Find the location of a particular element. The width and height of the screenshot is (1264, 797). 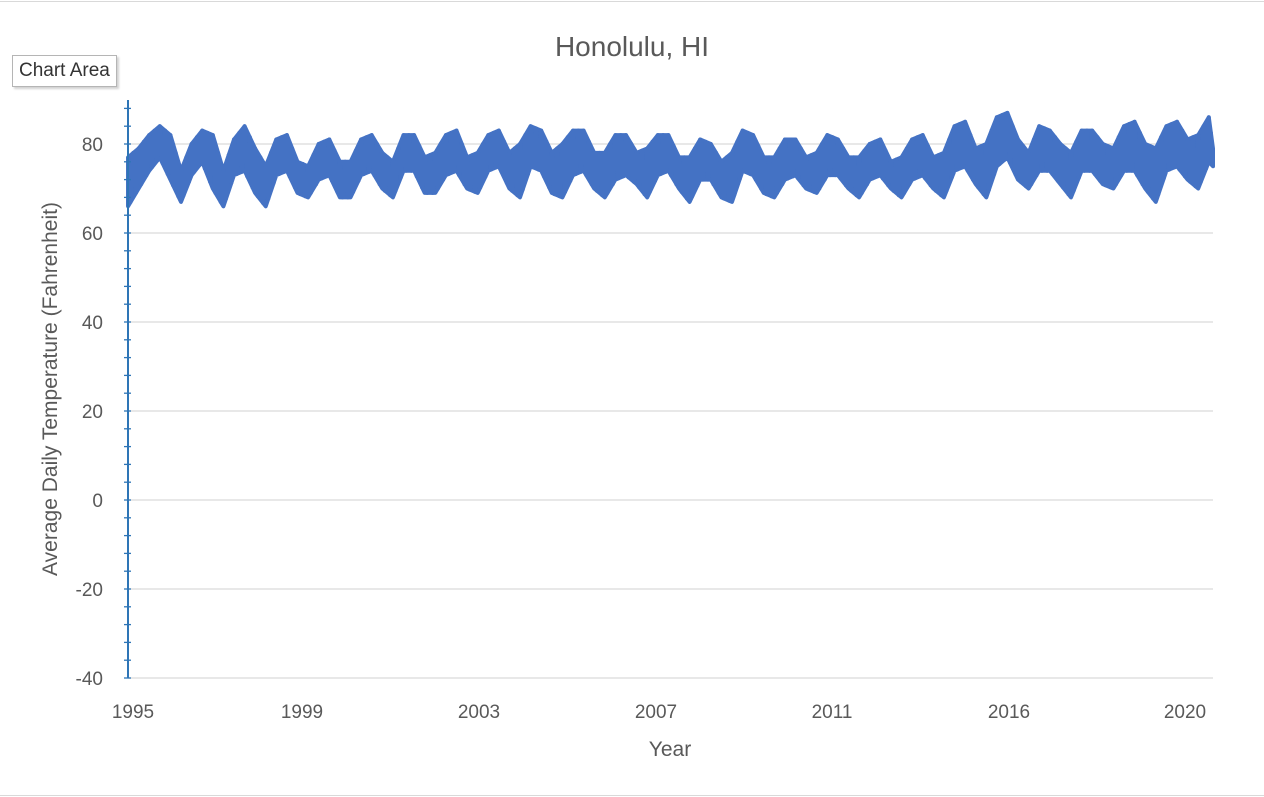

x-tick-label: 2007 is located at coordinates (656, 712).